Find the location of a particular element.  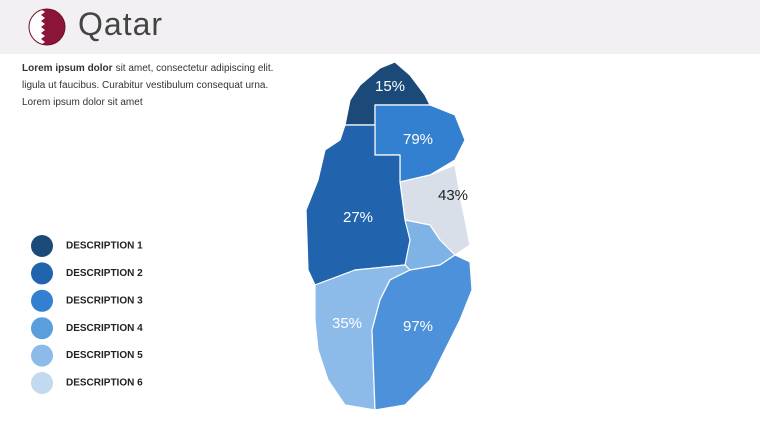

region-label: 79% is located at coordinates (418, 139).